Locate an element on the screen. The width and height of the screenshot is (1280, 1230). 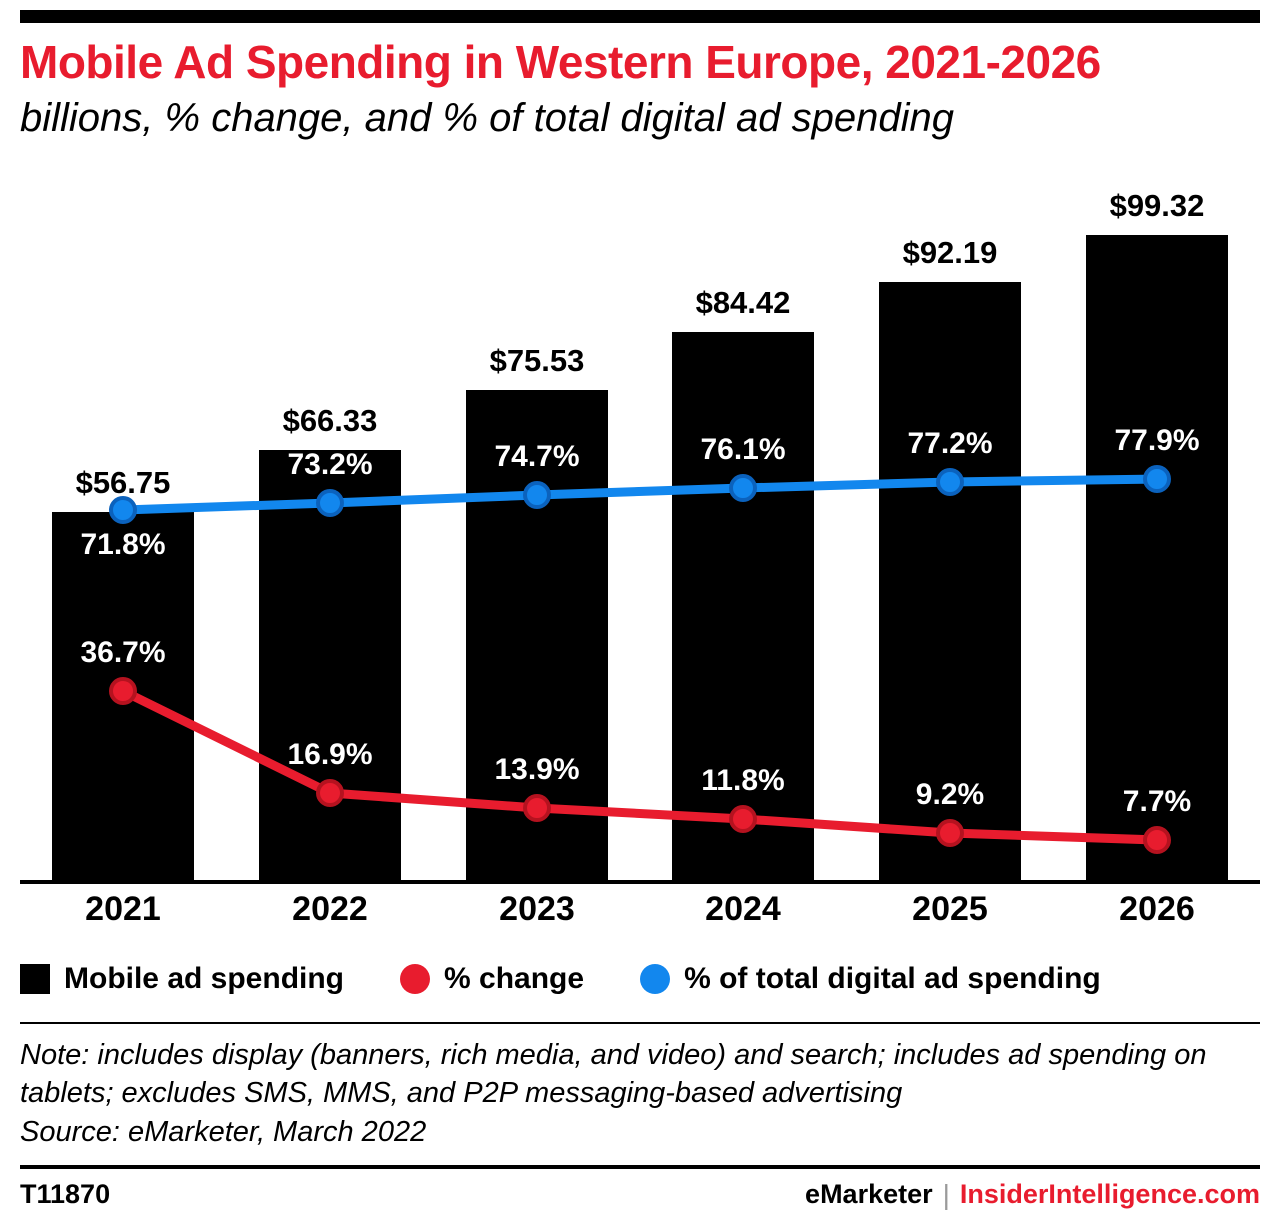
x-axis-label-2025: 2025 is located at coordinates (950, 909).